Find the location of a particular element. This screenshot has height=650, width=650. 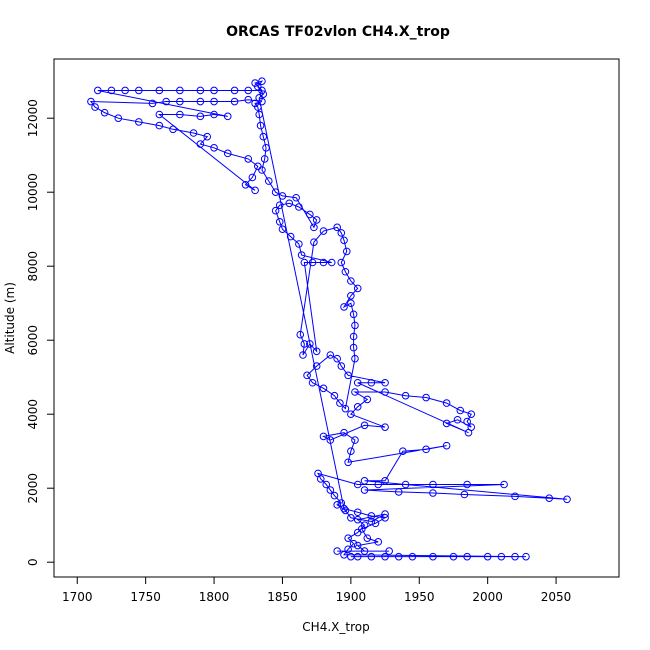

y-tick-label: 4000 is located at coordinates (33, 414).